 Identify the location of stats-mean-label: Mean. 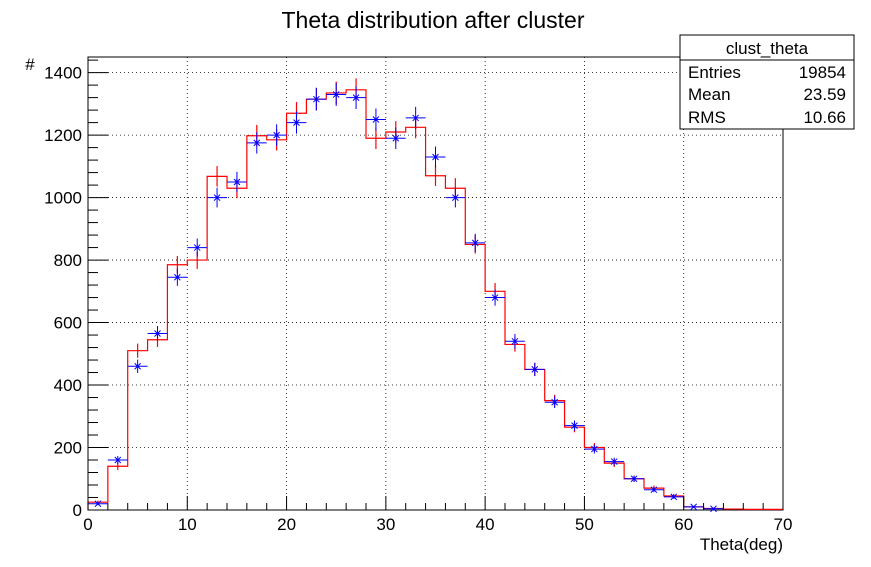
(709, 94).